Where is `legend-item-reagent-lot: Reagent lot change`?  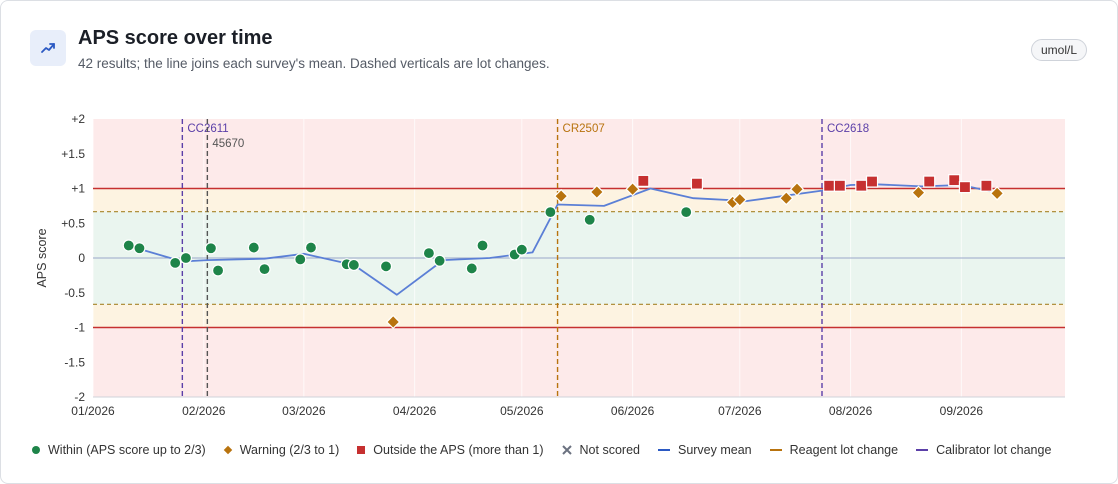 legend-item-reagent-lot: Reagent lot change is located at coordinates (833, 450).